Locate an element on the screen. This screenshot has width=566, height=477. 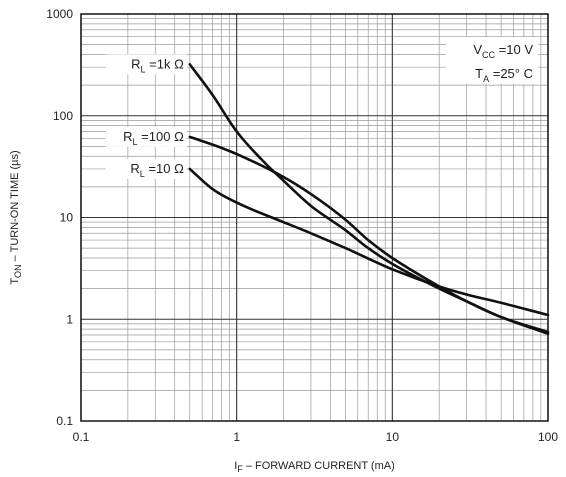
y-axis-title: TON – TURN-ON TIME (µs) is located at coordinates (16, 217).